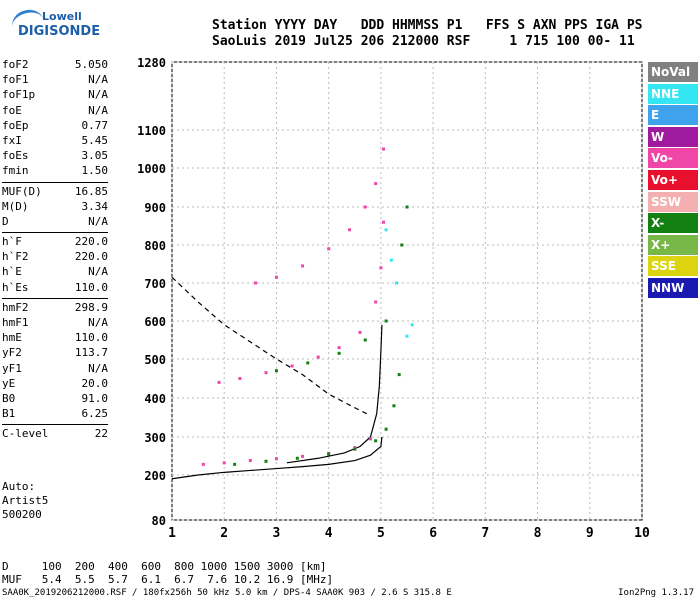  I want to click on param-name: MUF(D), so click(22, 191).